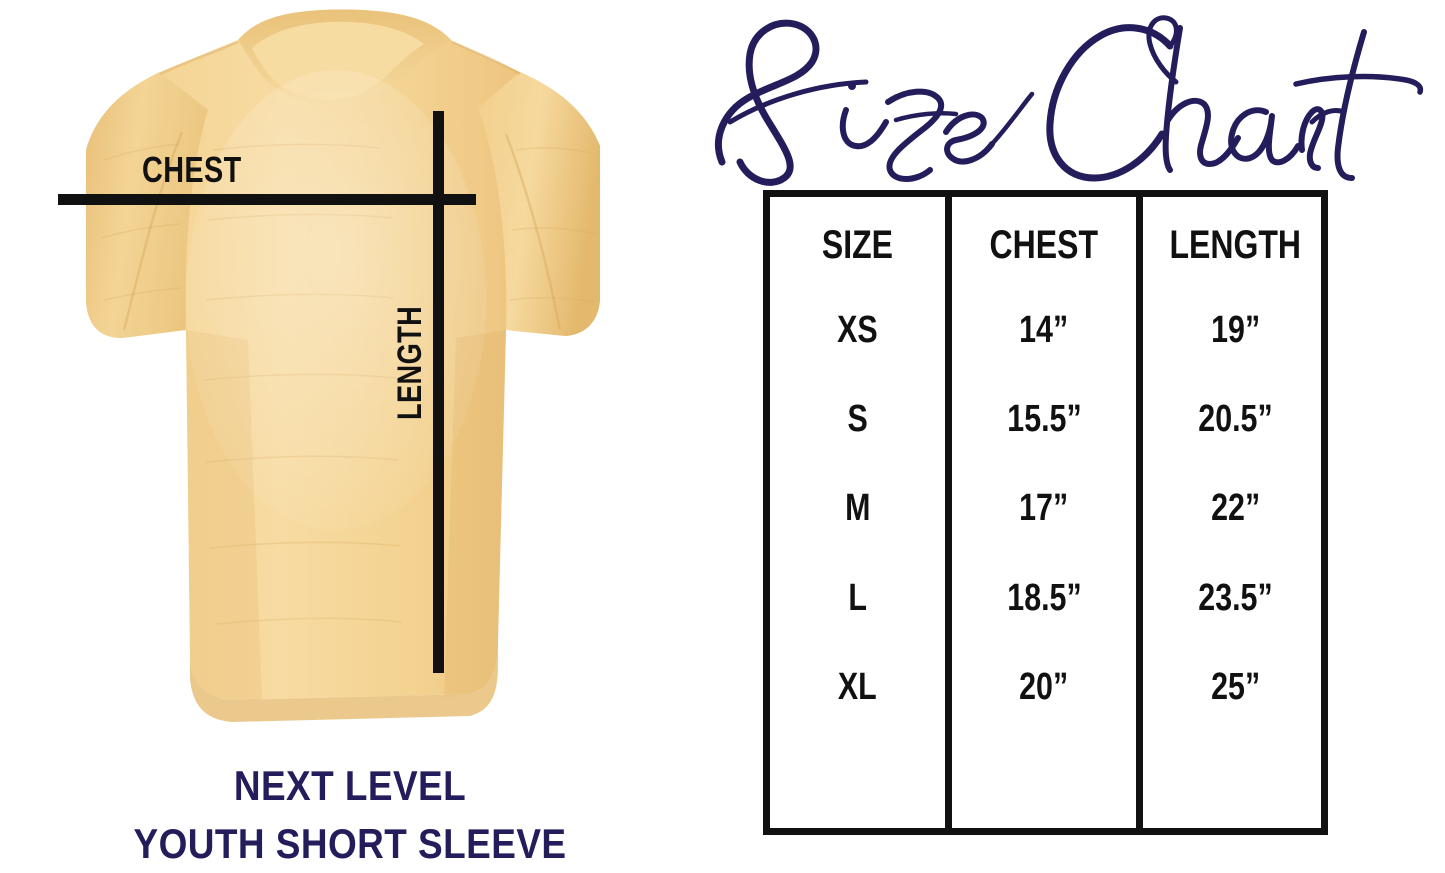  I want to click on table-column-chest: CHEST 14” 15.5” 17” 18.5” 20”, so click(1044, 512).